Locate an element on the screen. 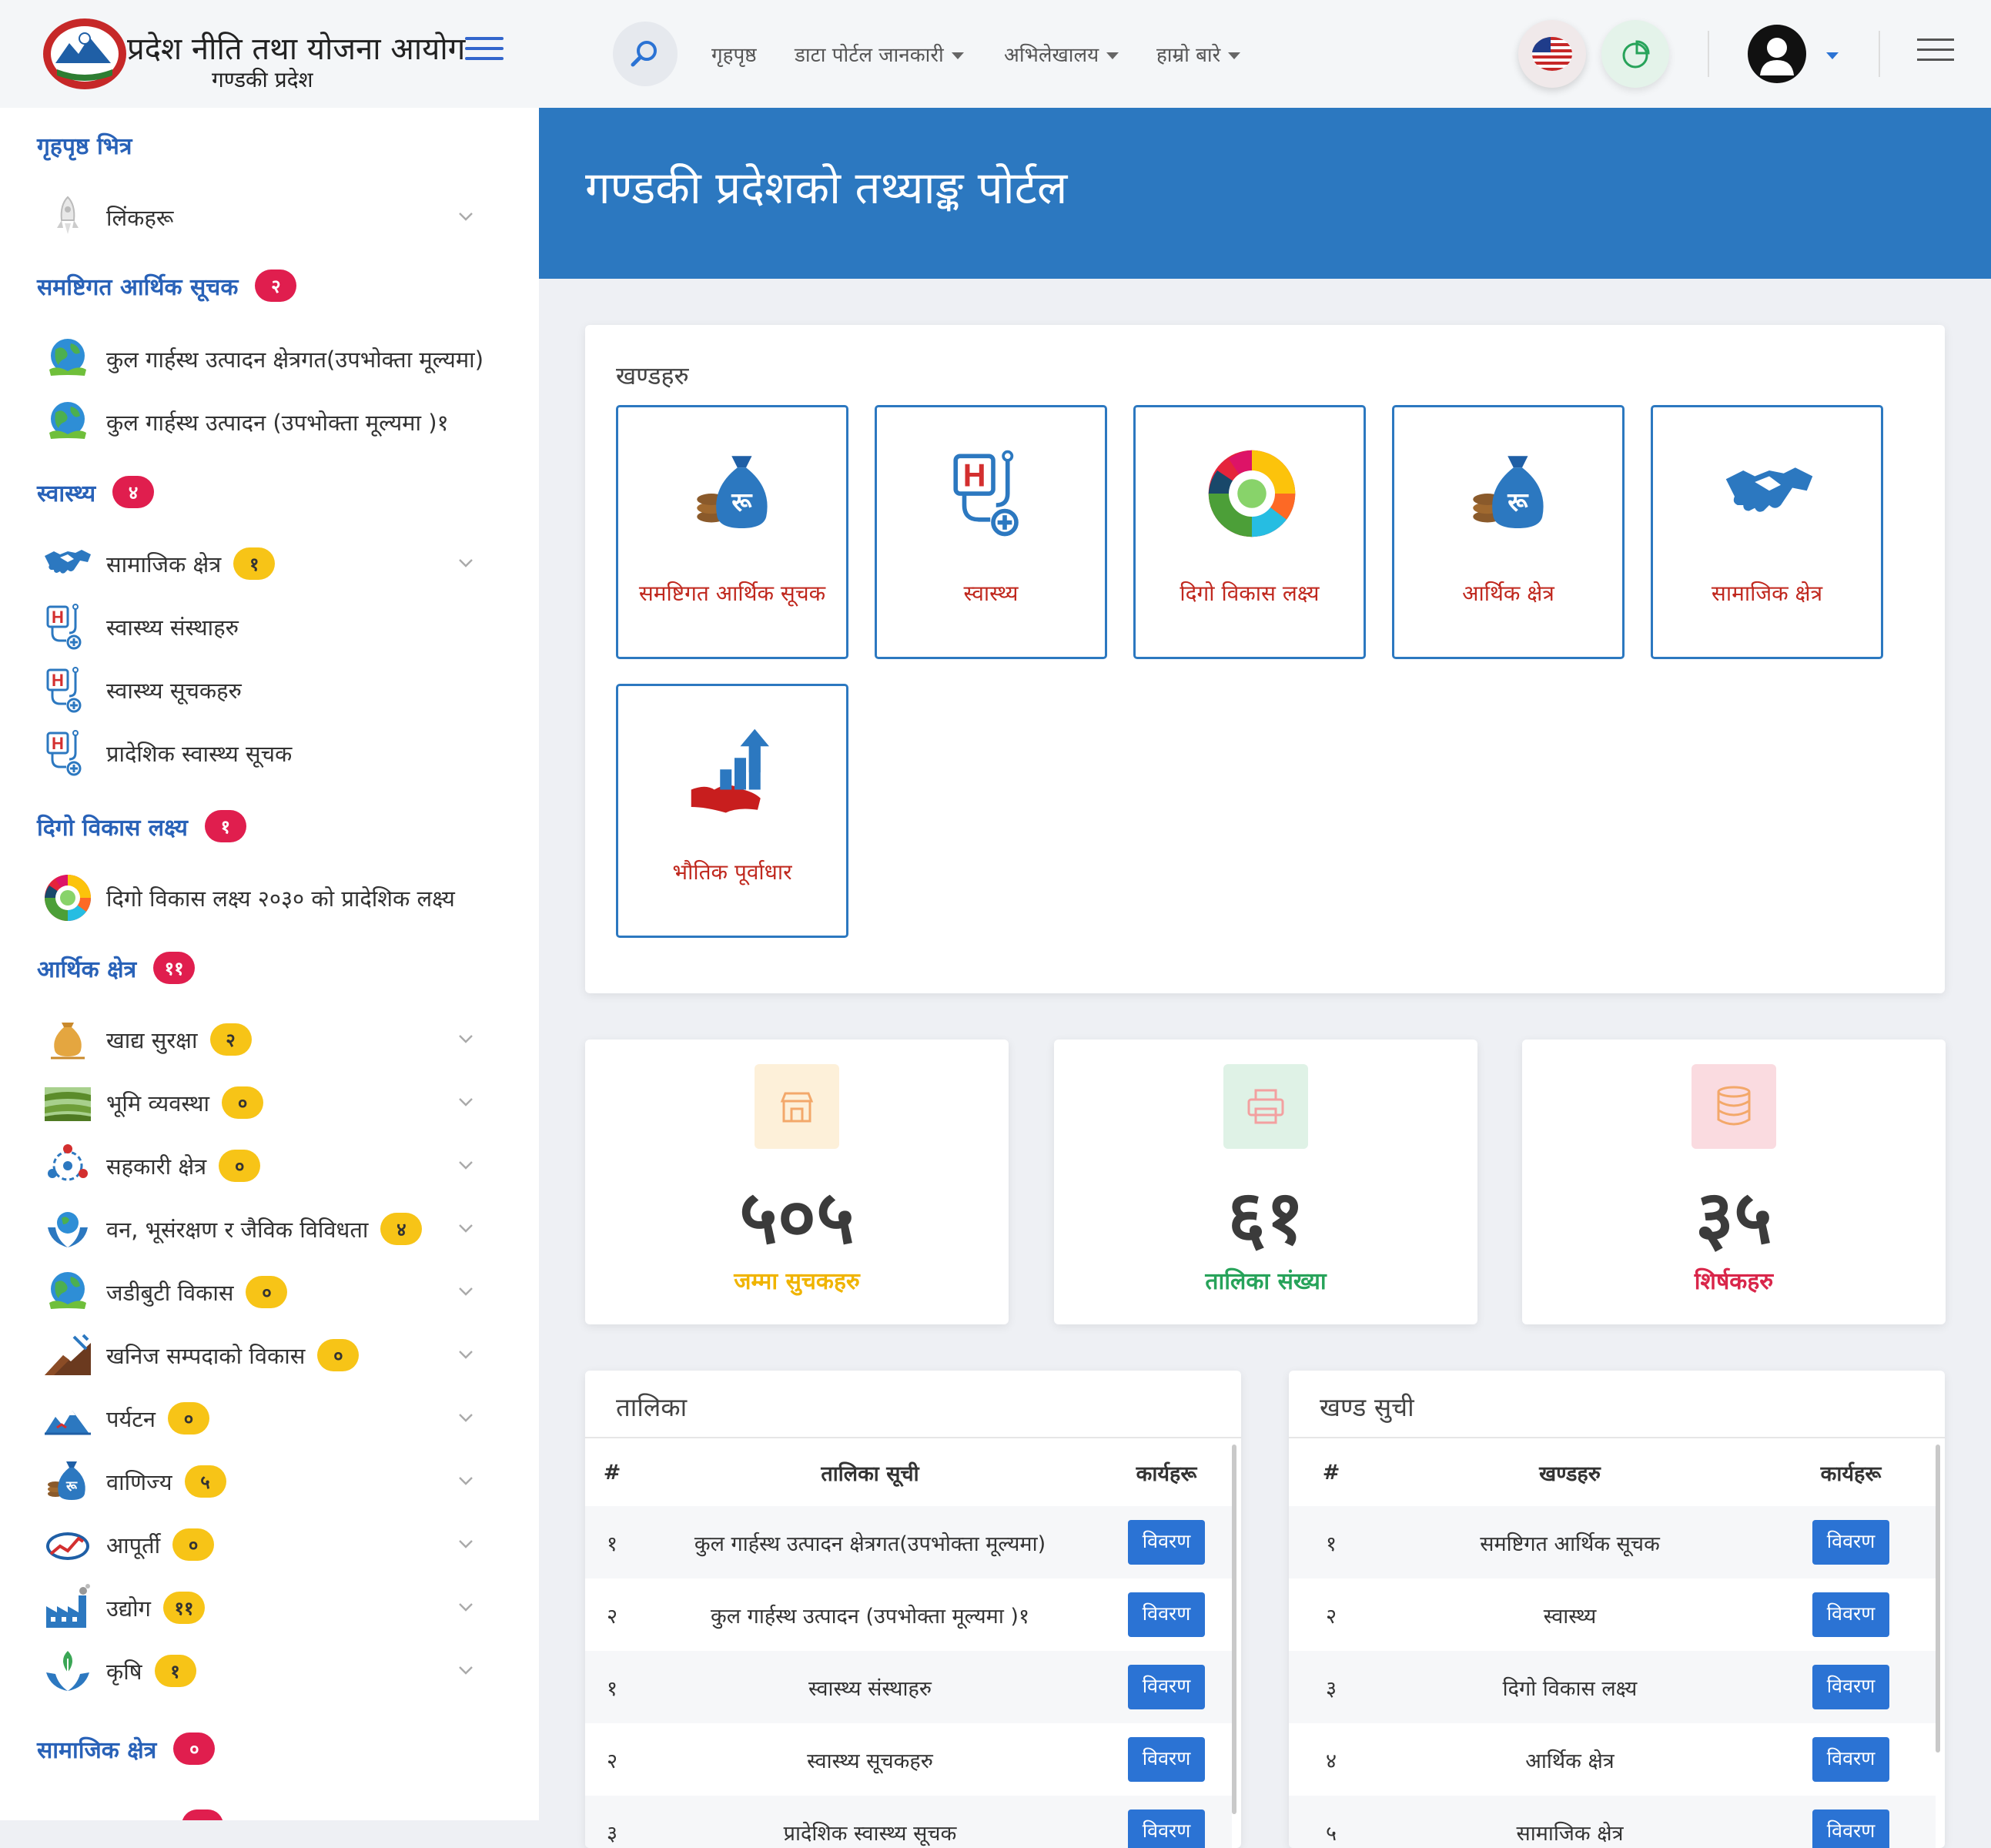  nav-portal-info-label: डाटा पोर्टल जानकारी is located at coordinates (869, 56).